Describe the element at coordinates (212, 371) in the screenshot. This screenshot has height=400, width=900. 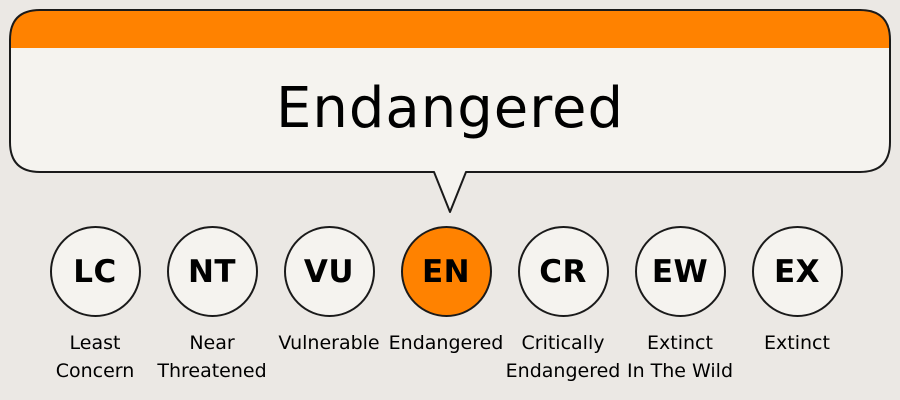
I see `status-label-line: Threatened` at that location.